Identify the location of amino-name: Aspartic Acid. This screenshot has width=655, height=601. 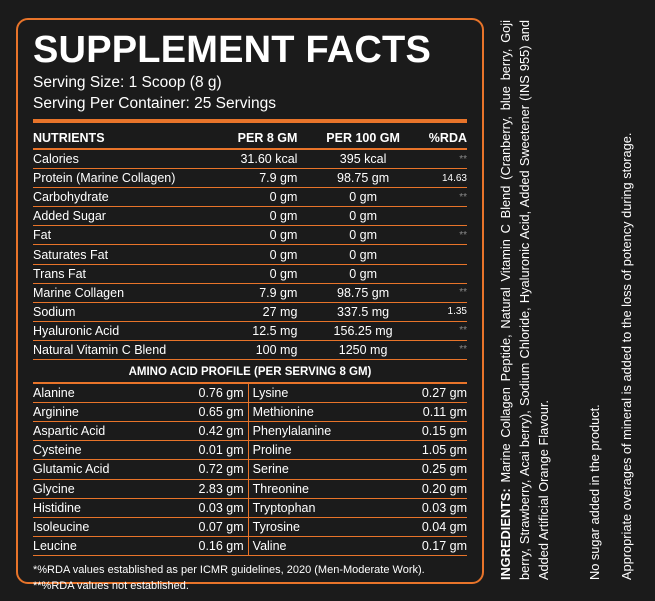
(98, 431).